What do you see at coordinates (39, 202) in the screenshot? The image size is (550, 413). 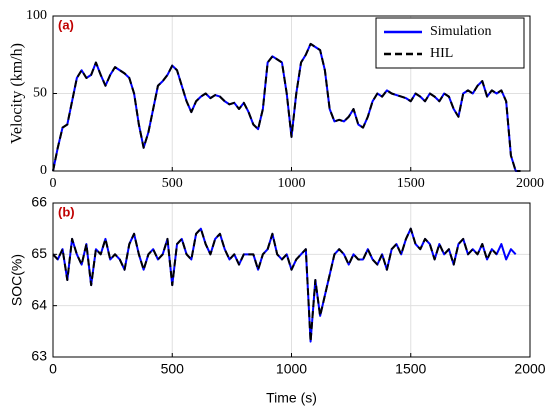 I see `y-tick-label: 66` at bounding box center [39, 202].